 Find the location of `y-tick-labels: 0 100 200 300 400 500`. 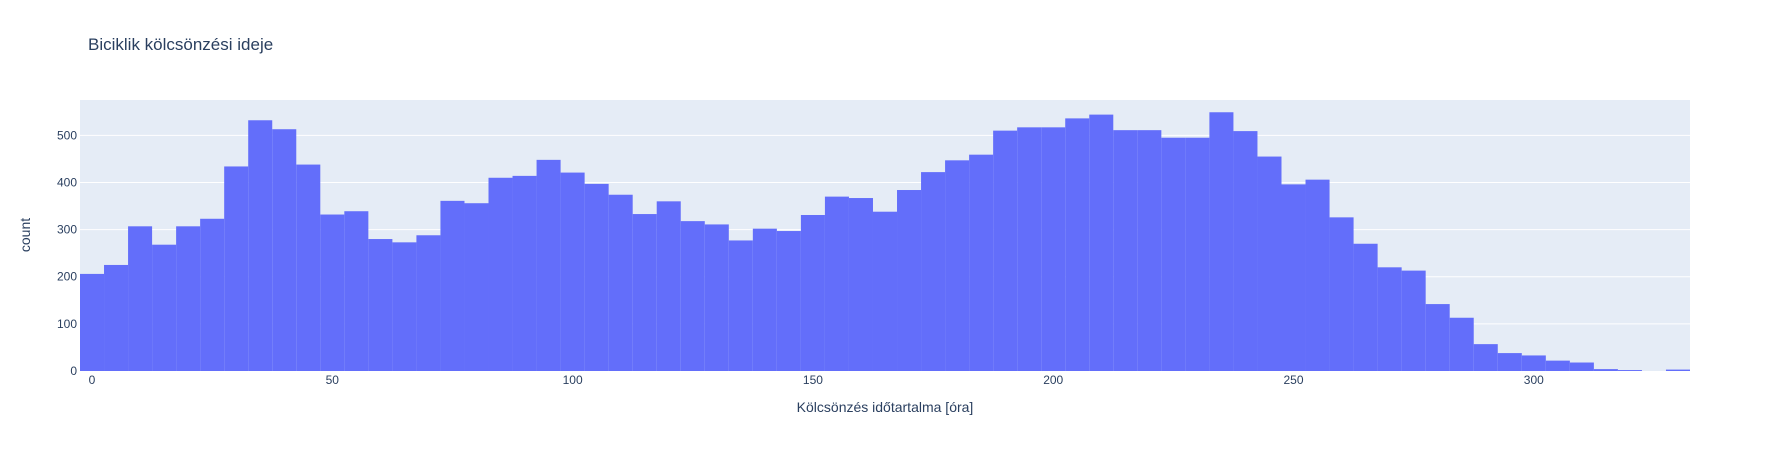

y-tick-labels: 0 100 200 300 400 500 is located at coordinates (67, 253).